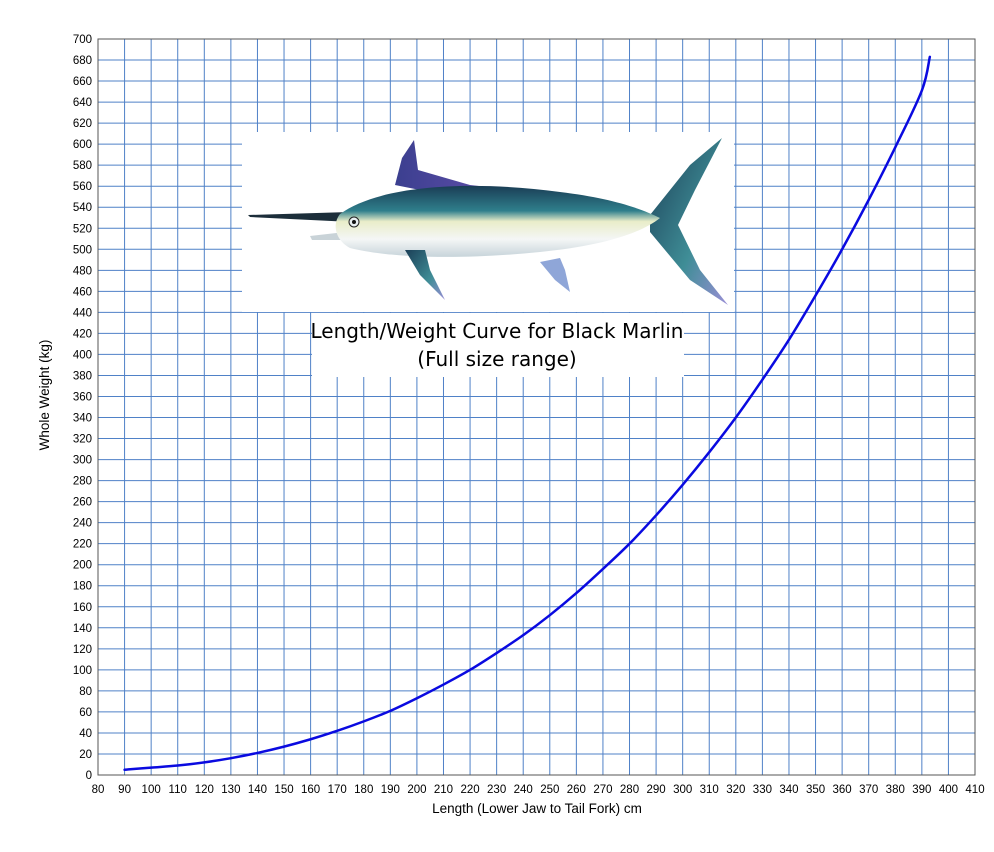 The width and height of the screenshot is (994, 852). I want to click on chart-subtitle: (Full size range), so click(496, 359).